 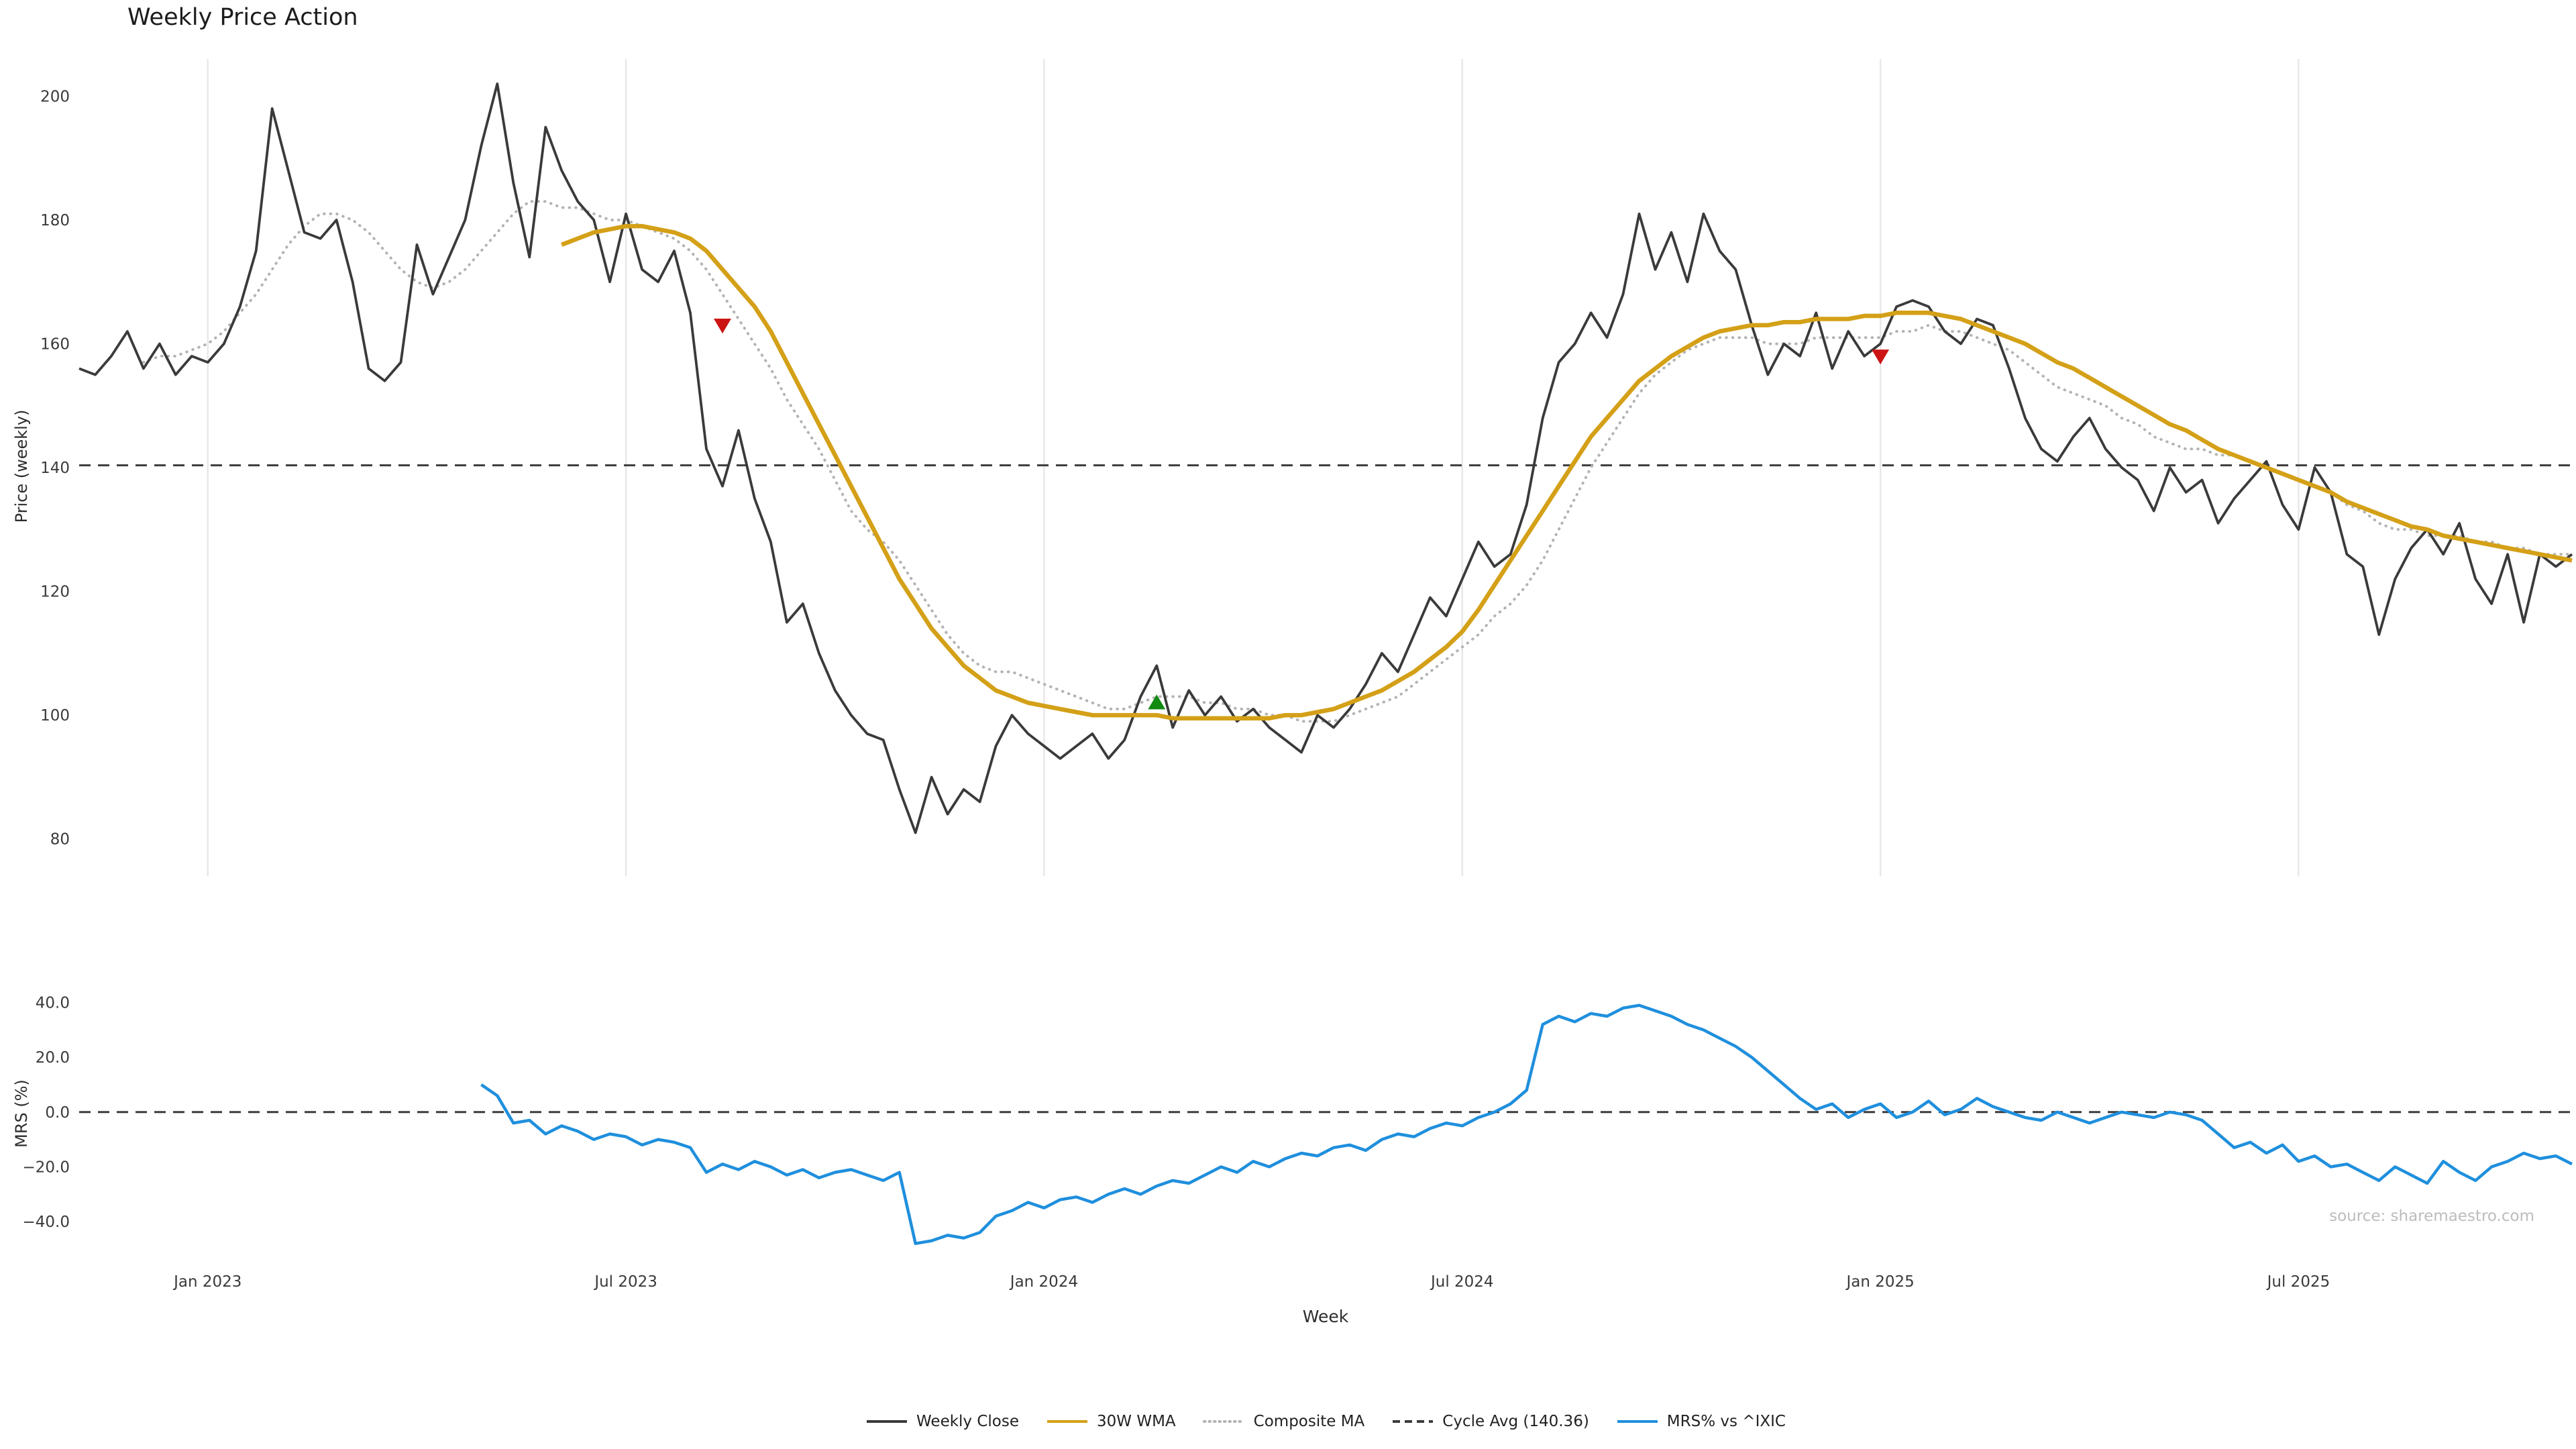 What do you see at coordinates (1157, 702) in the screenshot?
I see `buy-signal-marker` at bounding box center [1157, 702].